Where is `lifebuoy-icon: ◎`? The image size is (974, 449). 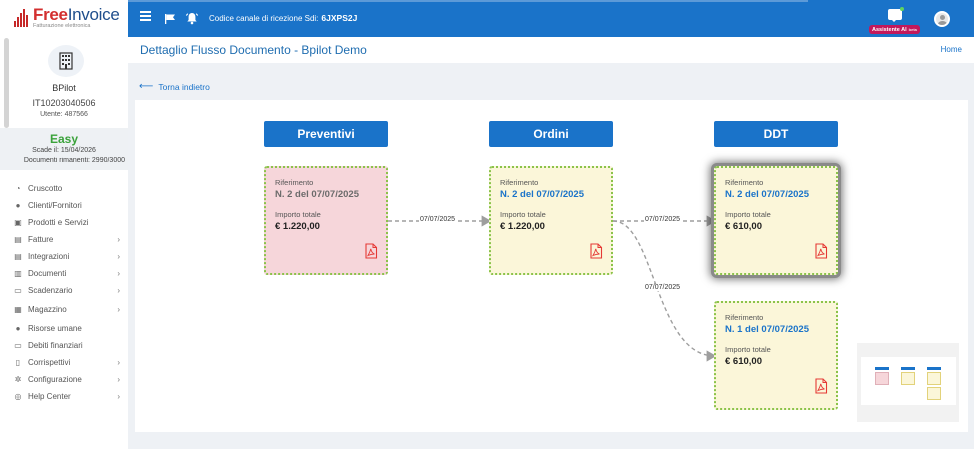
lifebuoy-icon: ◎ is located at coordinates (18, 396).